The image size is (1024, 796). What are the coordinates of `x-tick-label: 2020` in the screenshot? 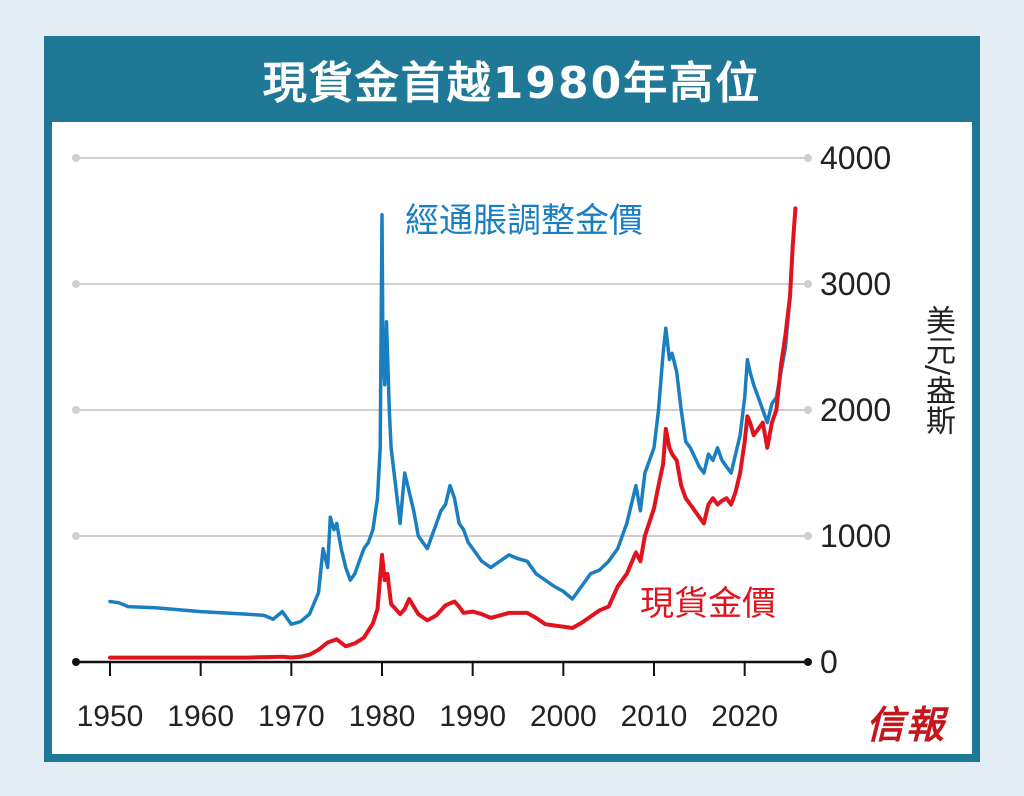 It's located at (744, 716).